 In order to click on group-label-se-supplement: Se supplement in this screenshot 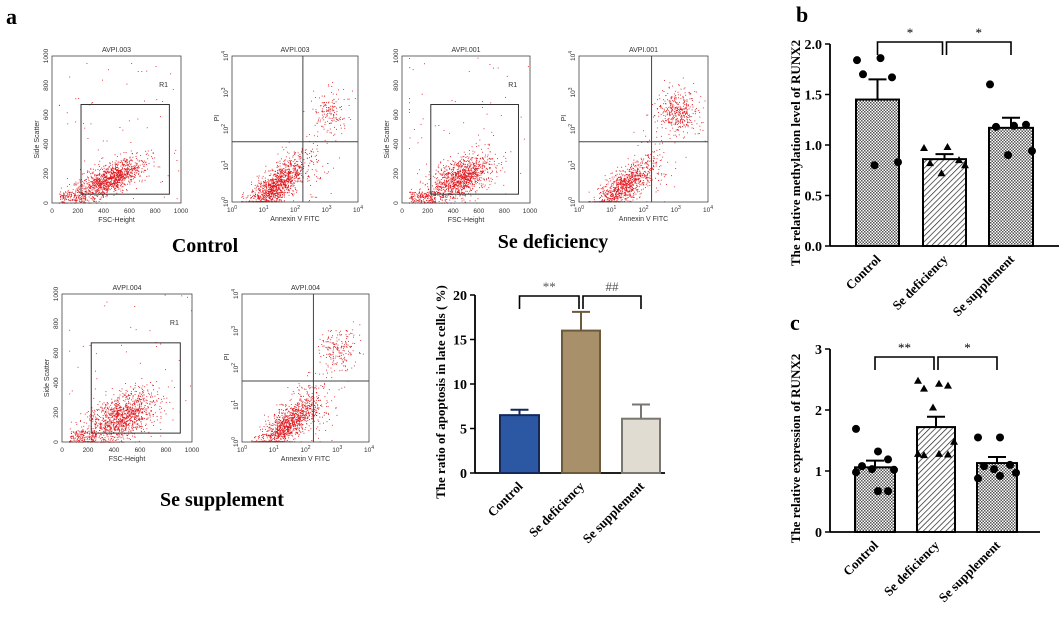, I will do `click(222, 500)`.